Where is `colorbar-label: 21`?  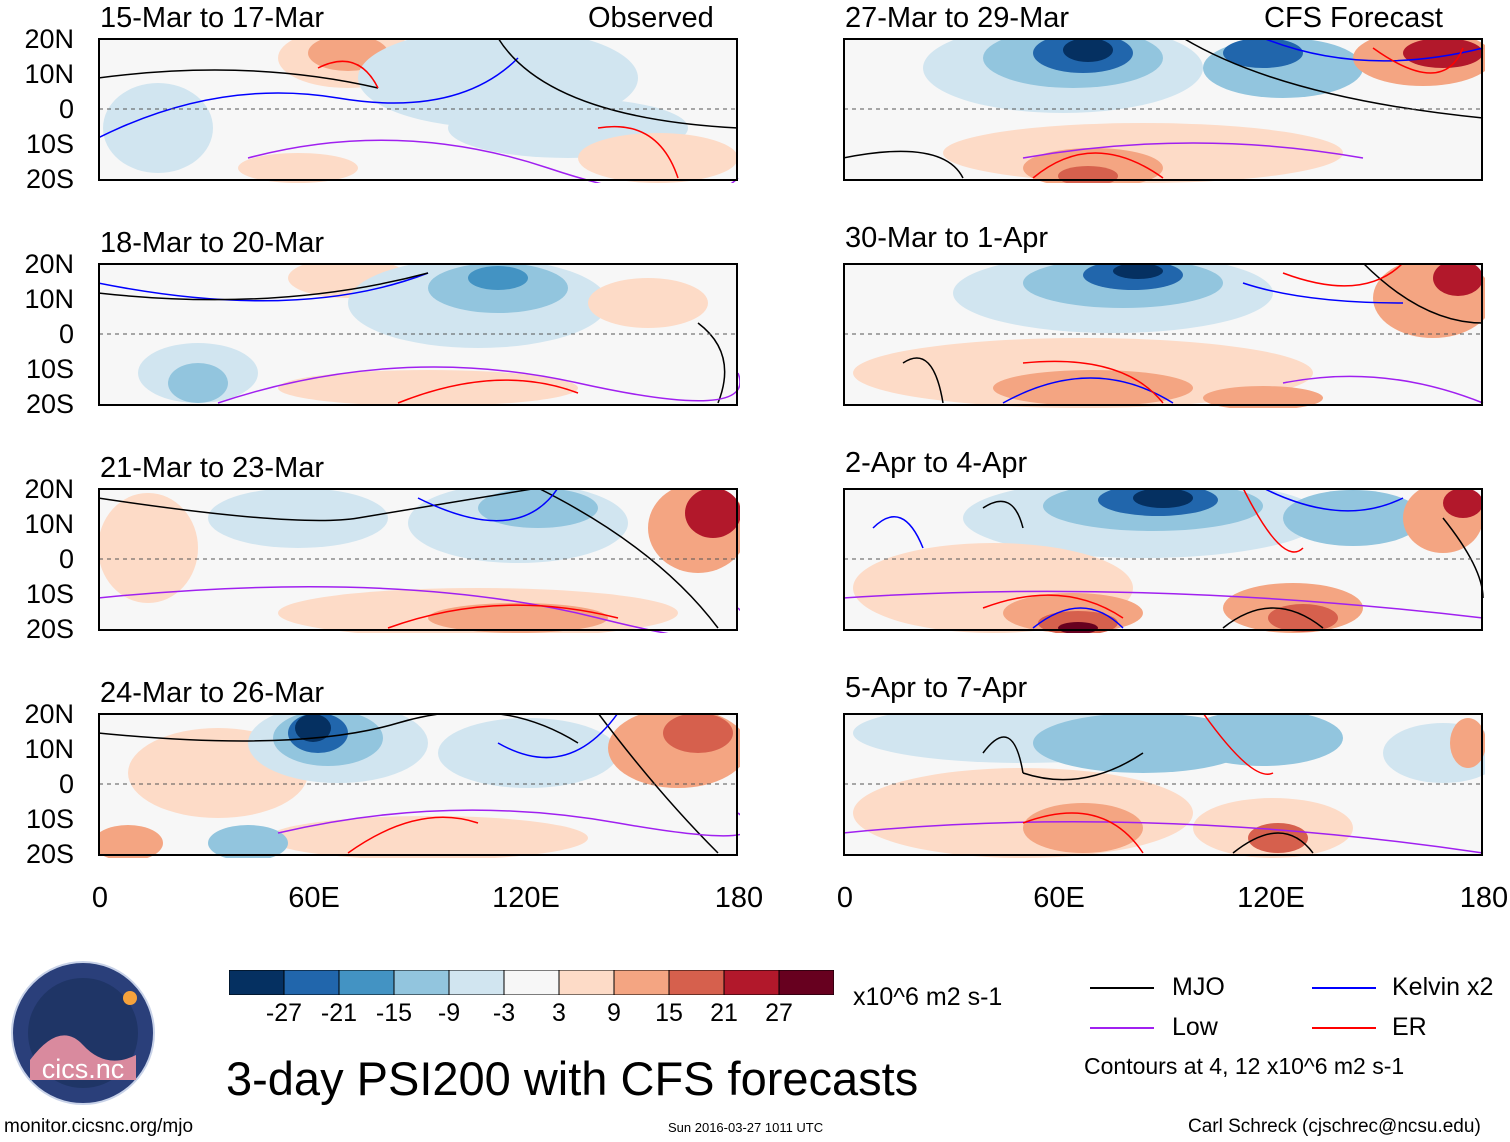
colorbar-label: 21 is located at coordinates (724, 1013).